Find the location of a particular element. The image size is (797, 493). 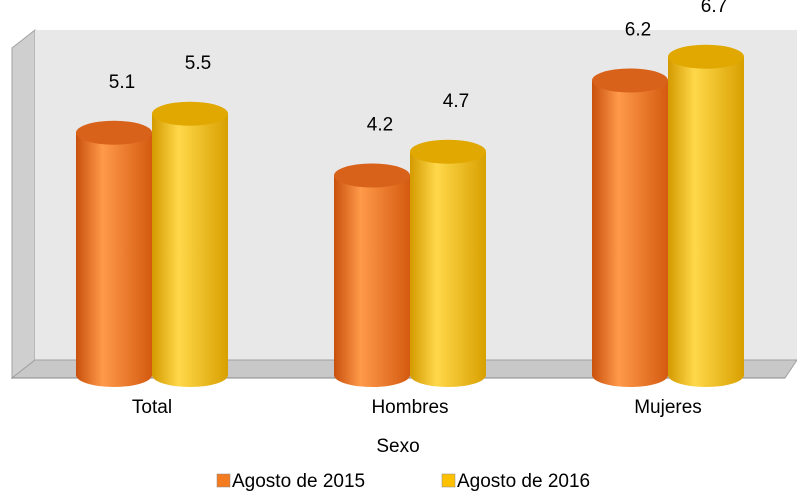

legend-label: Agosto de 2015 is located at coordinates (298, 481).